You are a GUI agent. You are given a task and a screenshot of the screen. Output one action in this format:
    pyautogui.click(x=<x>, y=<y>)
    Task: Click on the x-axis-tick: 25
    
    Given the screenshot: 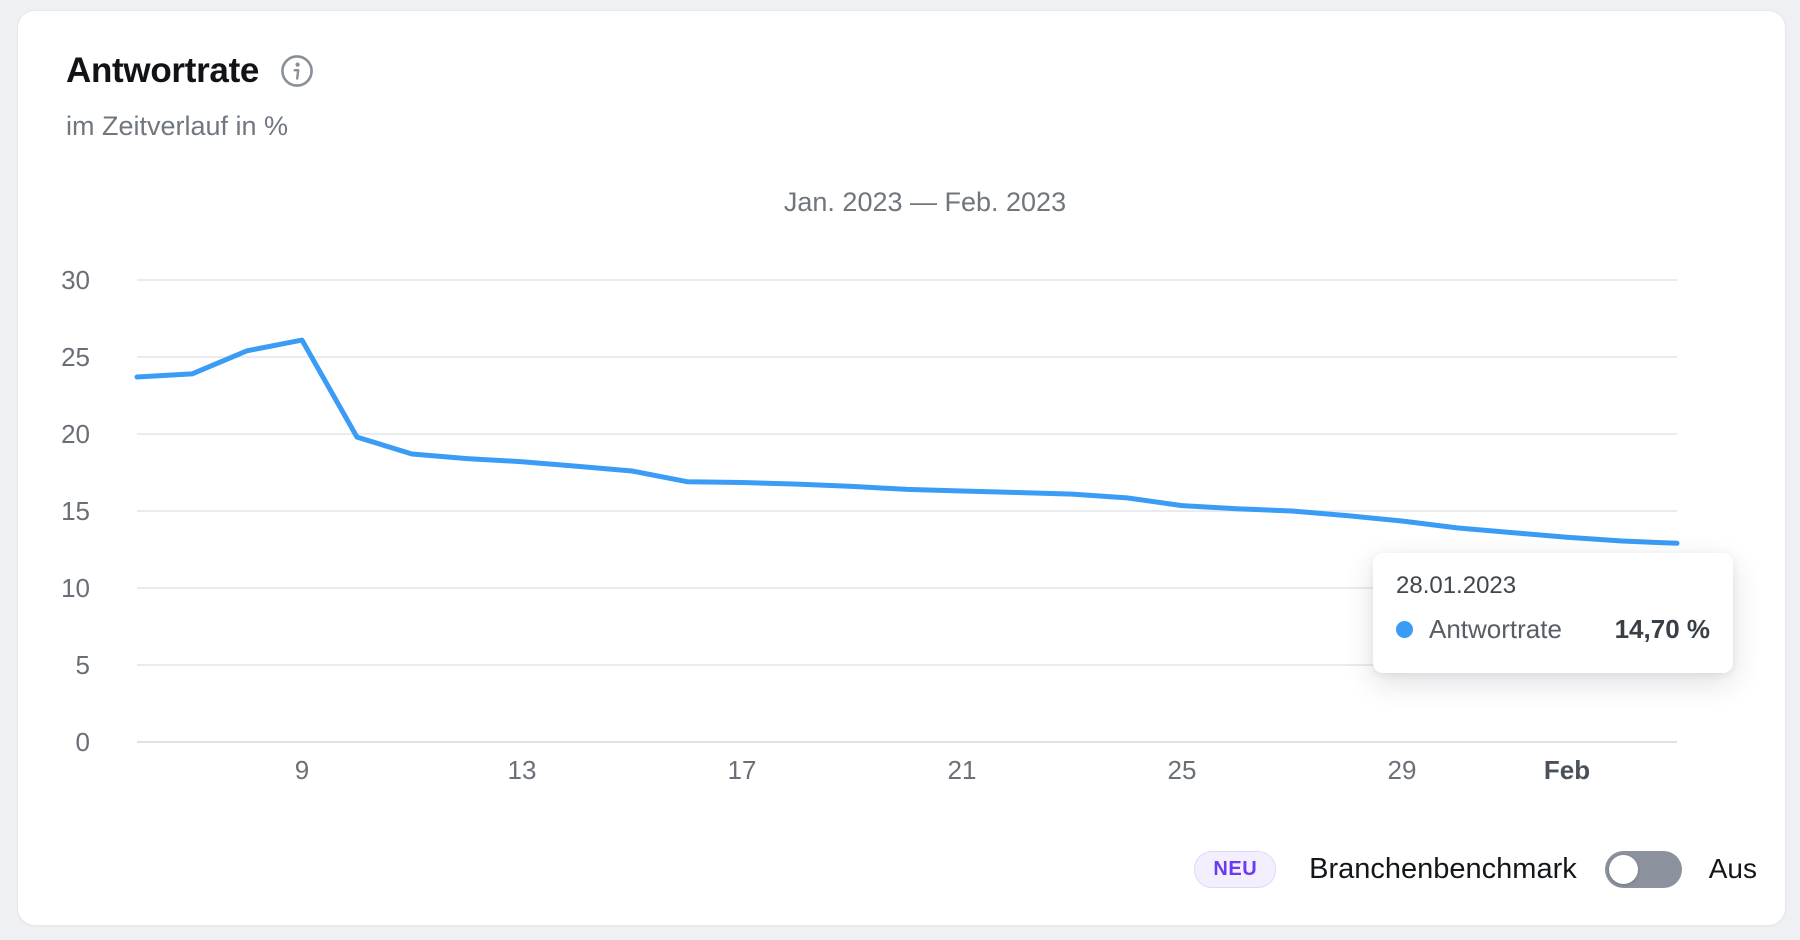 What is the action you would take?
    pyautogui.click(x=1182, y=770)
    